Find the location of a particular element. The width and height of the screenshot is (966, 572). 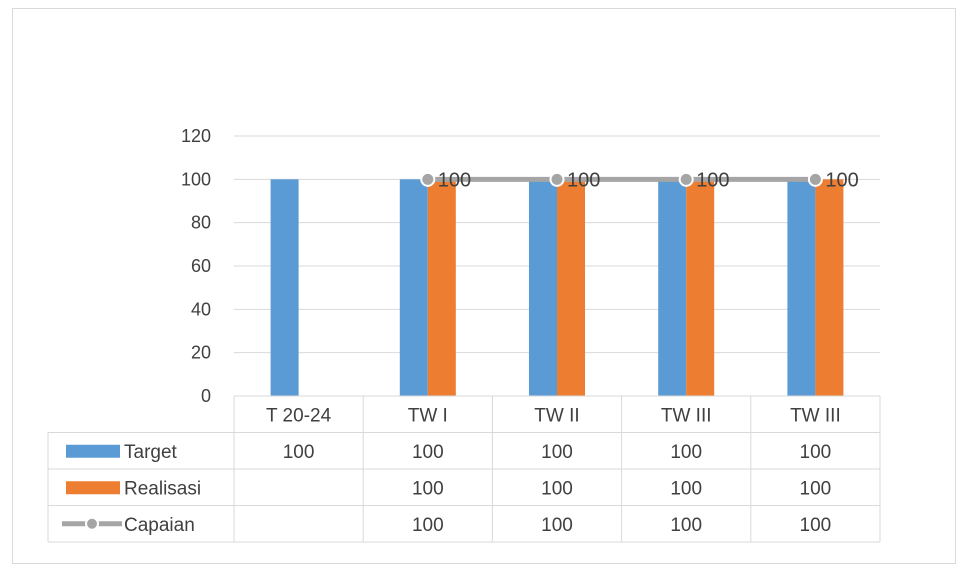

legend-label-capaian: Capaian is located at coordinates (159, 525).